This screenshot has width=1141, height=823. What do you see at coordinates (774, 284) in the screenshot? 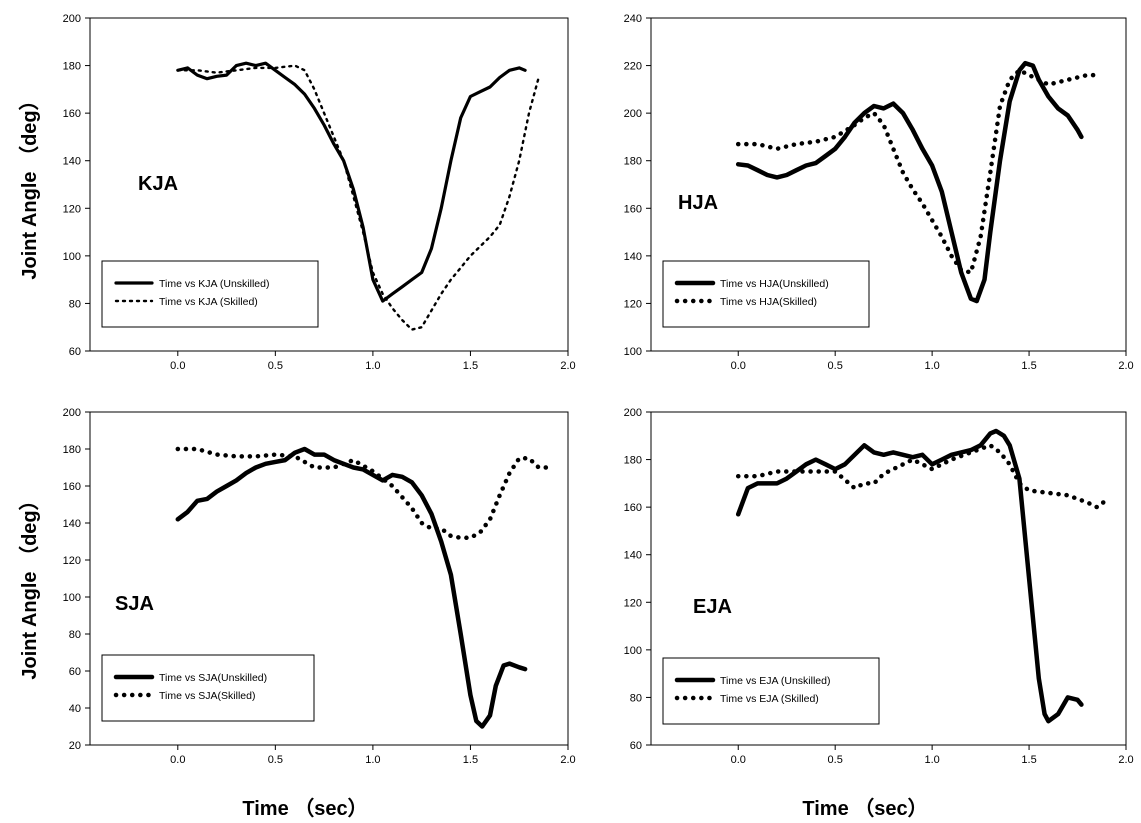
I see `legend-entry-label: Time vs HJA(Unskilled)` at bounding box center [774, 284].